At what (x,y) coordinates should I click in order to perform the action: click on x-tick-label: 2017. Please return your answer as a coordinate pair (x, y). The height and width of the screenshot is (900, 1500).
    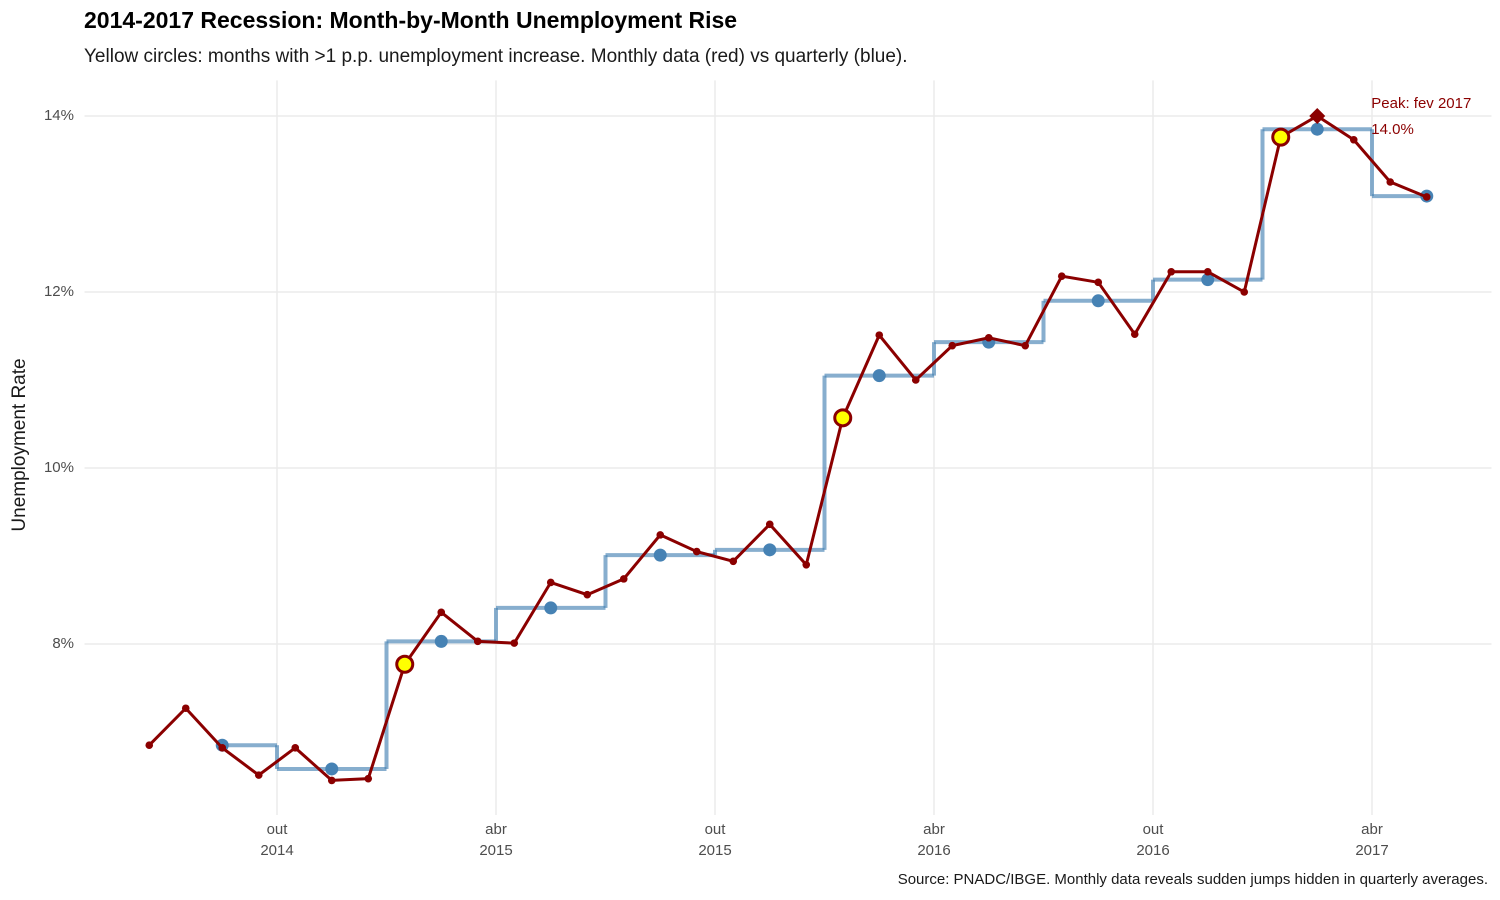
    Looking at the image, I should click on (1371, 850).